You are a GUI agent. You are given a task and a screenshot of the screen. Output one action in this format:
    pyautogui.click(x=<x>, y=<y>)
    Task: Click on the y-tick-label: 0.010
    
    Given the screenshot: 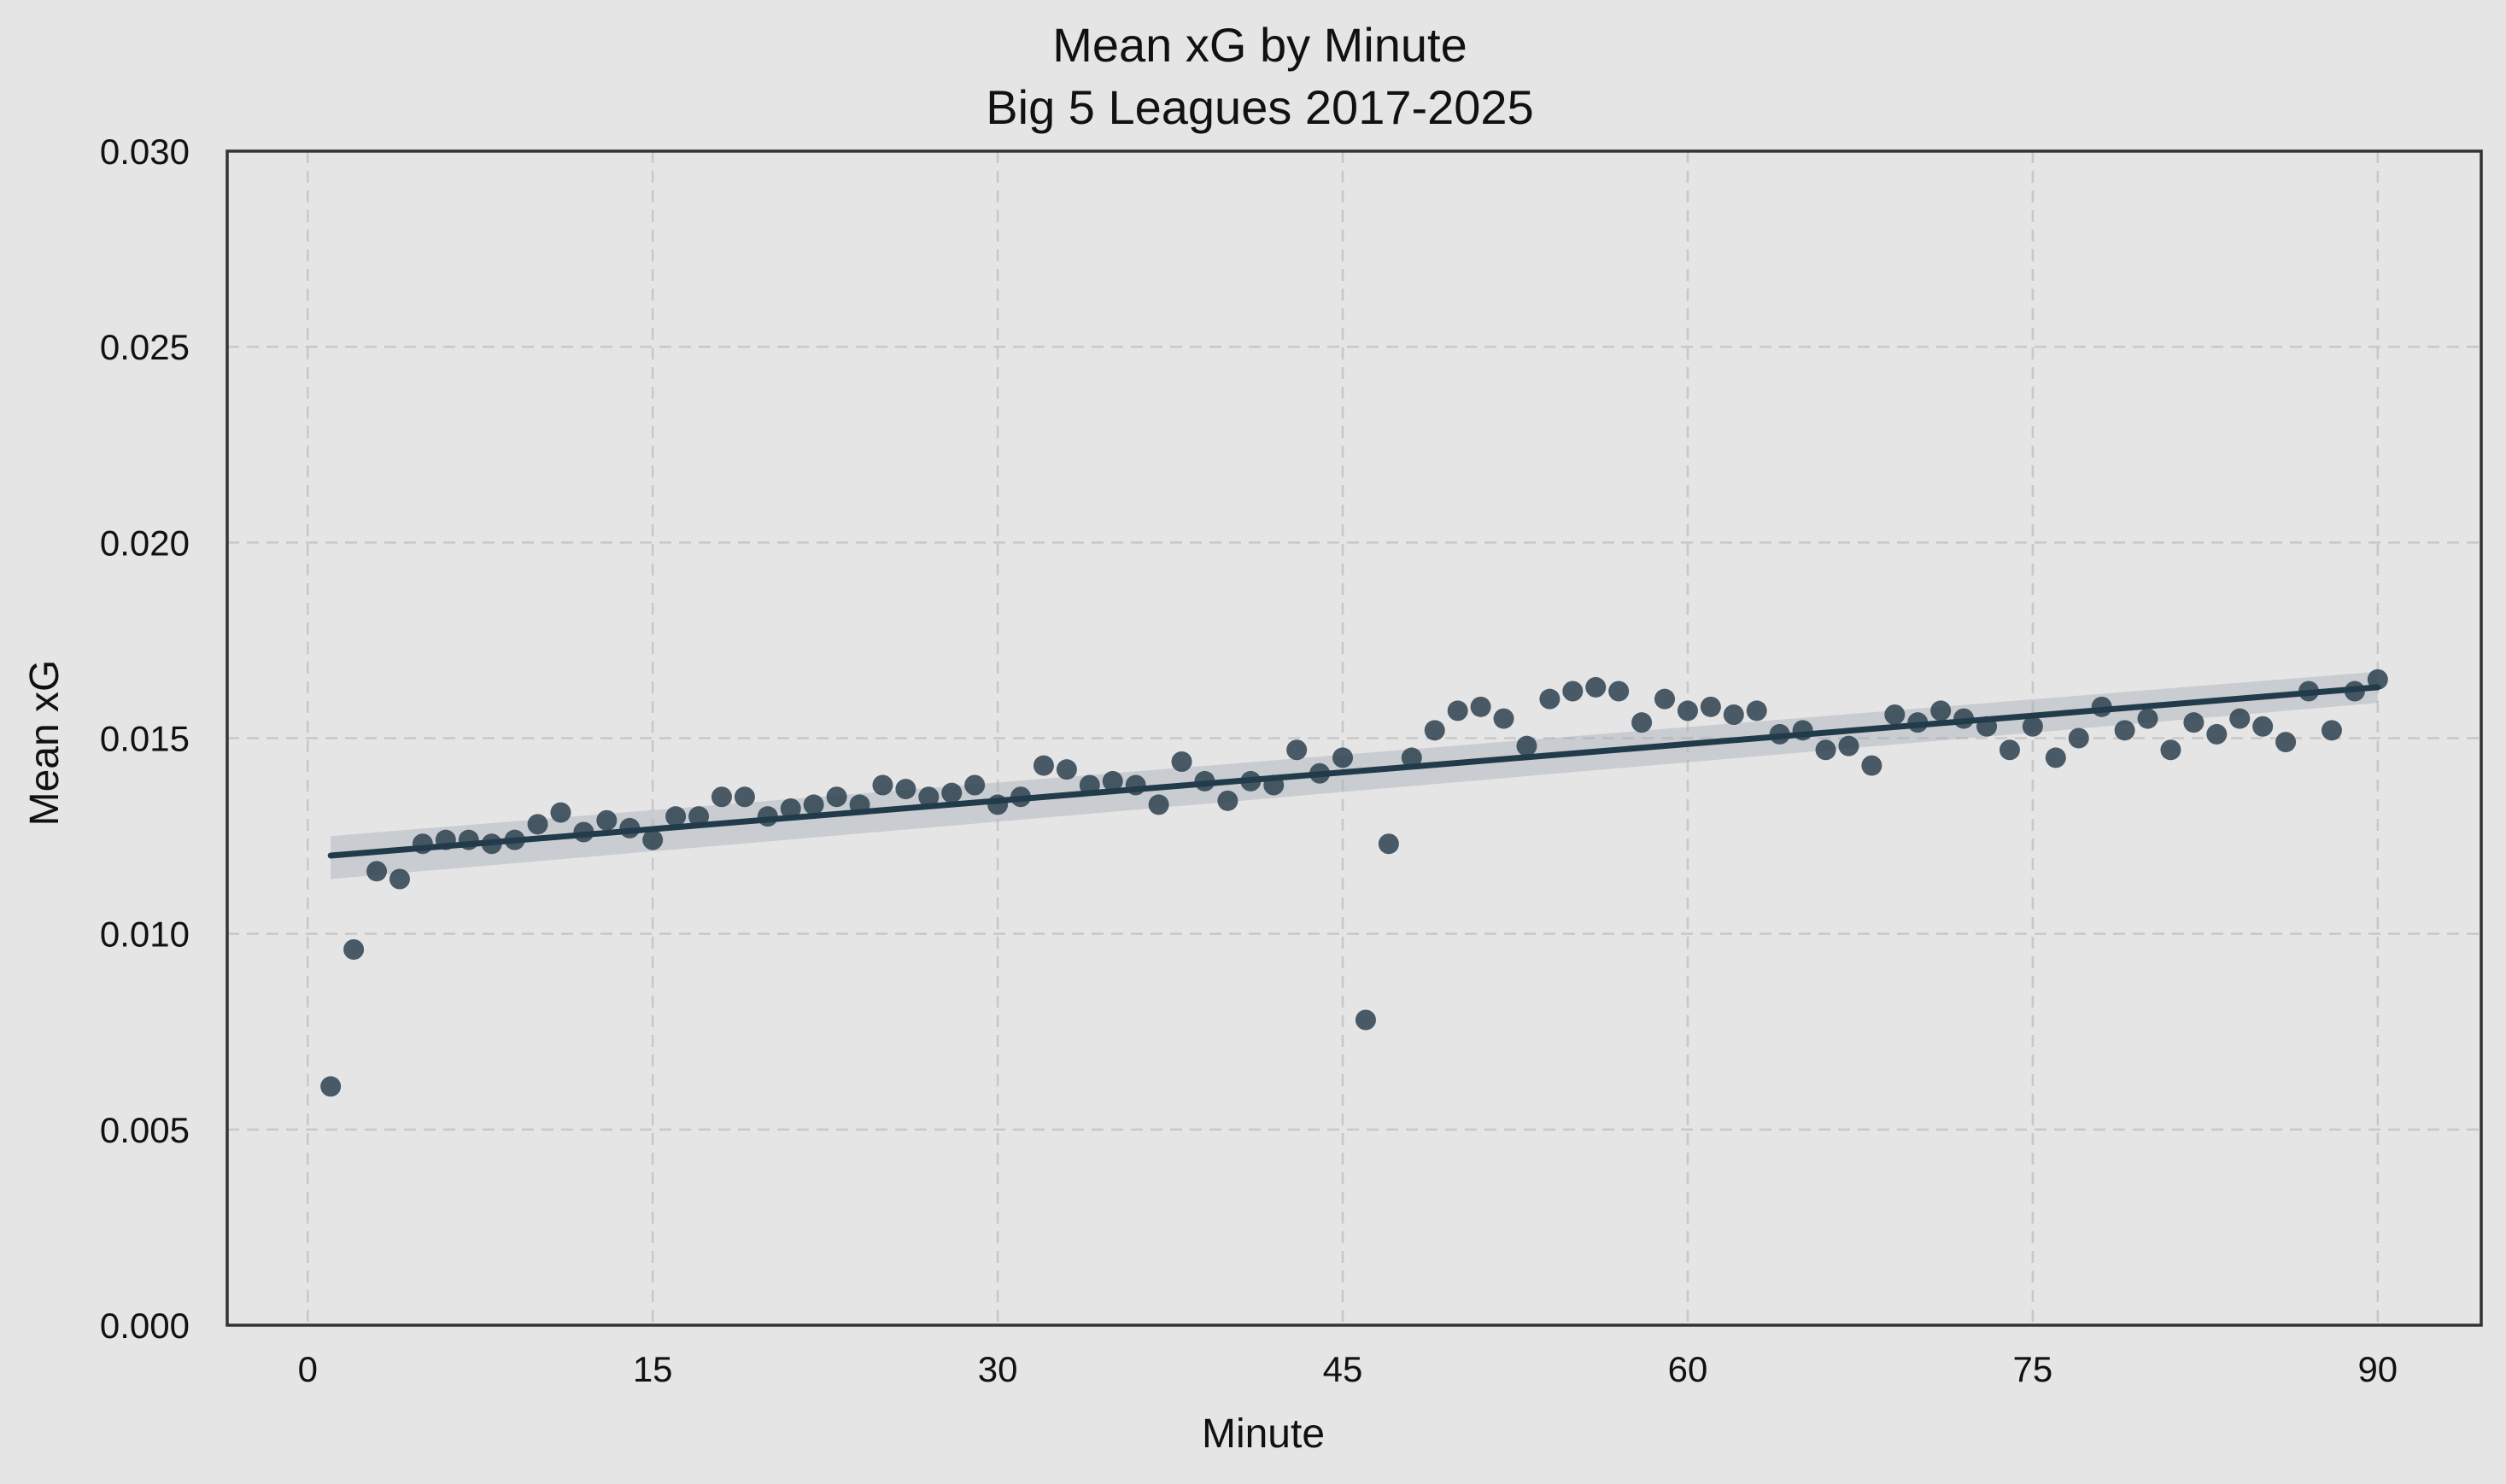 What is the action you would take?
    pyautogui.click(x=145, y=935)
    